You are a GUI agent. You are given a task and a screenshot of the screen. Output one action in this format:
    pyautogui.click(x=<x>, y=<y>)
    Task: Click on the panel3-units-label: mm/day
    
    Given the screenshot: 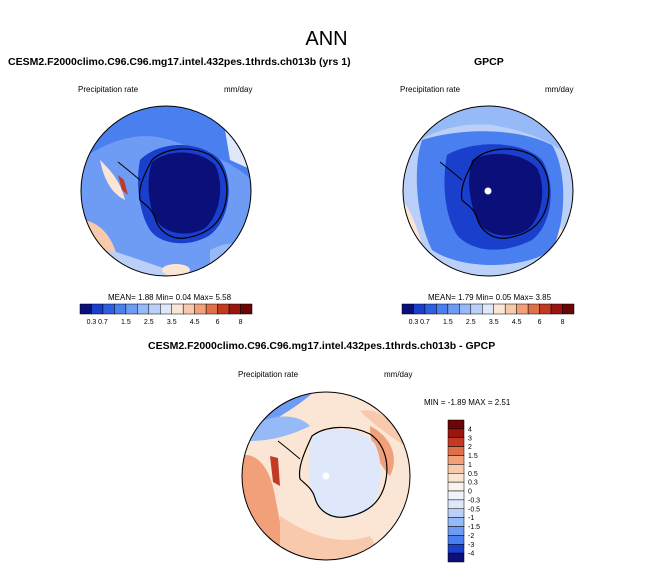 What is the action you would take?
    pyautogui.click(x=398, y=374)
    